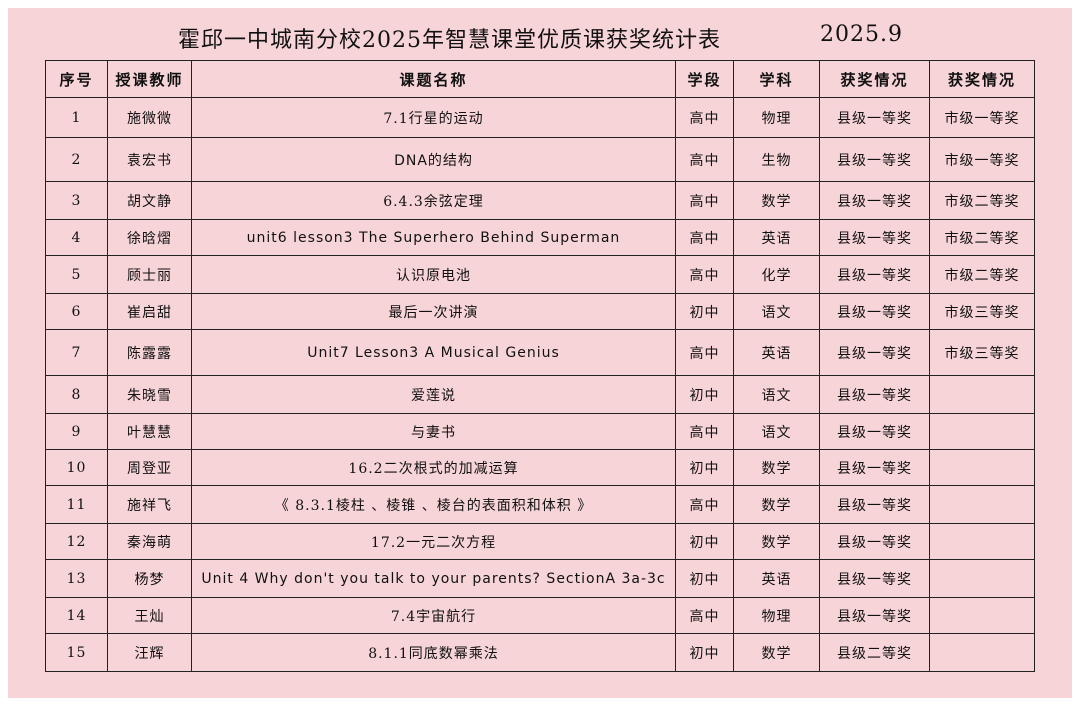  I want to click on cell-no: 14, so click(76, 615).